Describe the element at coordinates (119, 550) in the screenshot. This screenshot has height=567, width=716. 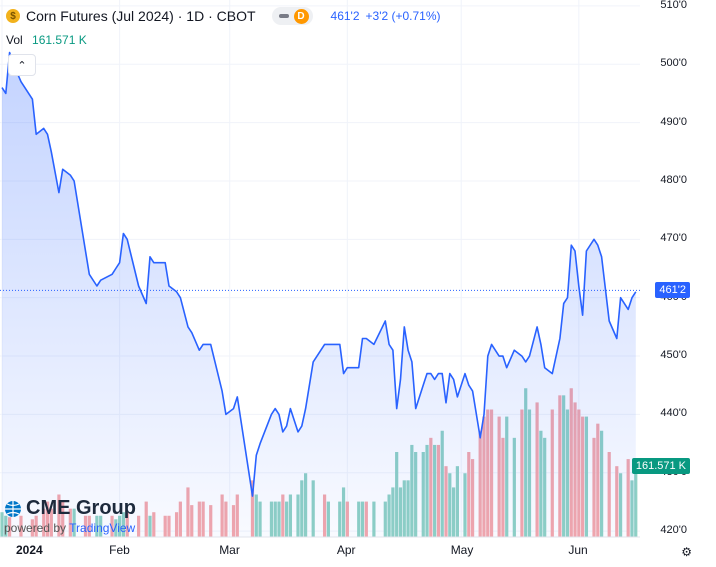
I see `x-tick-label: Feb` at that location.